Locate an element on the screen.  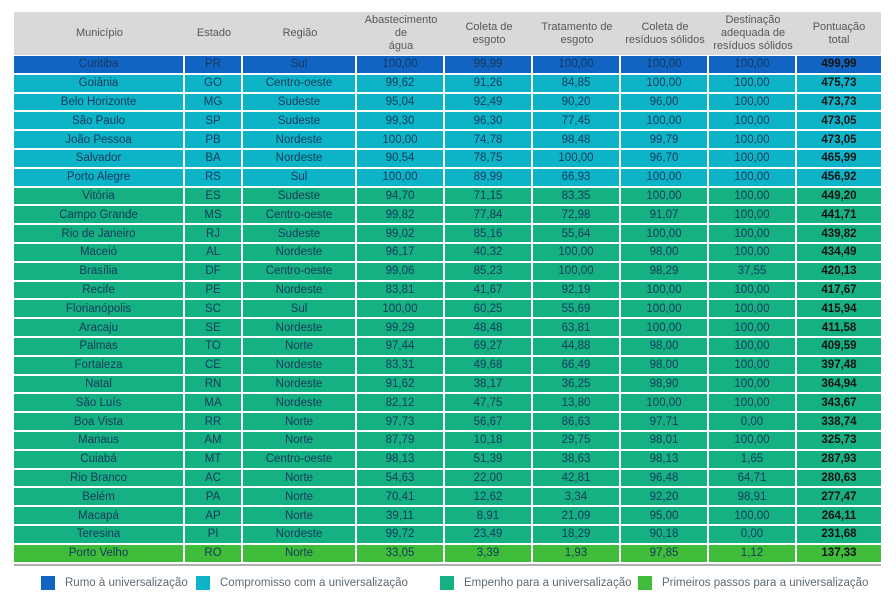
coleta-residuos-cell: 98,13 is located at coordinates (665, 460).